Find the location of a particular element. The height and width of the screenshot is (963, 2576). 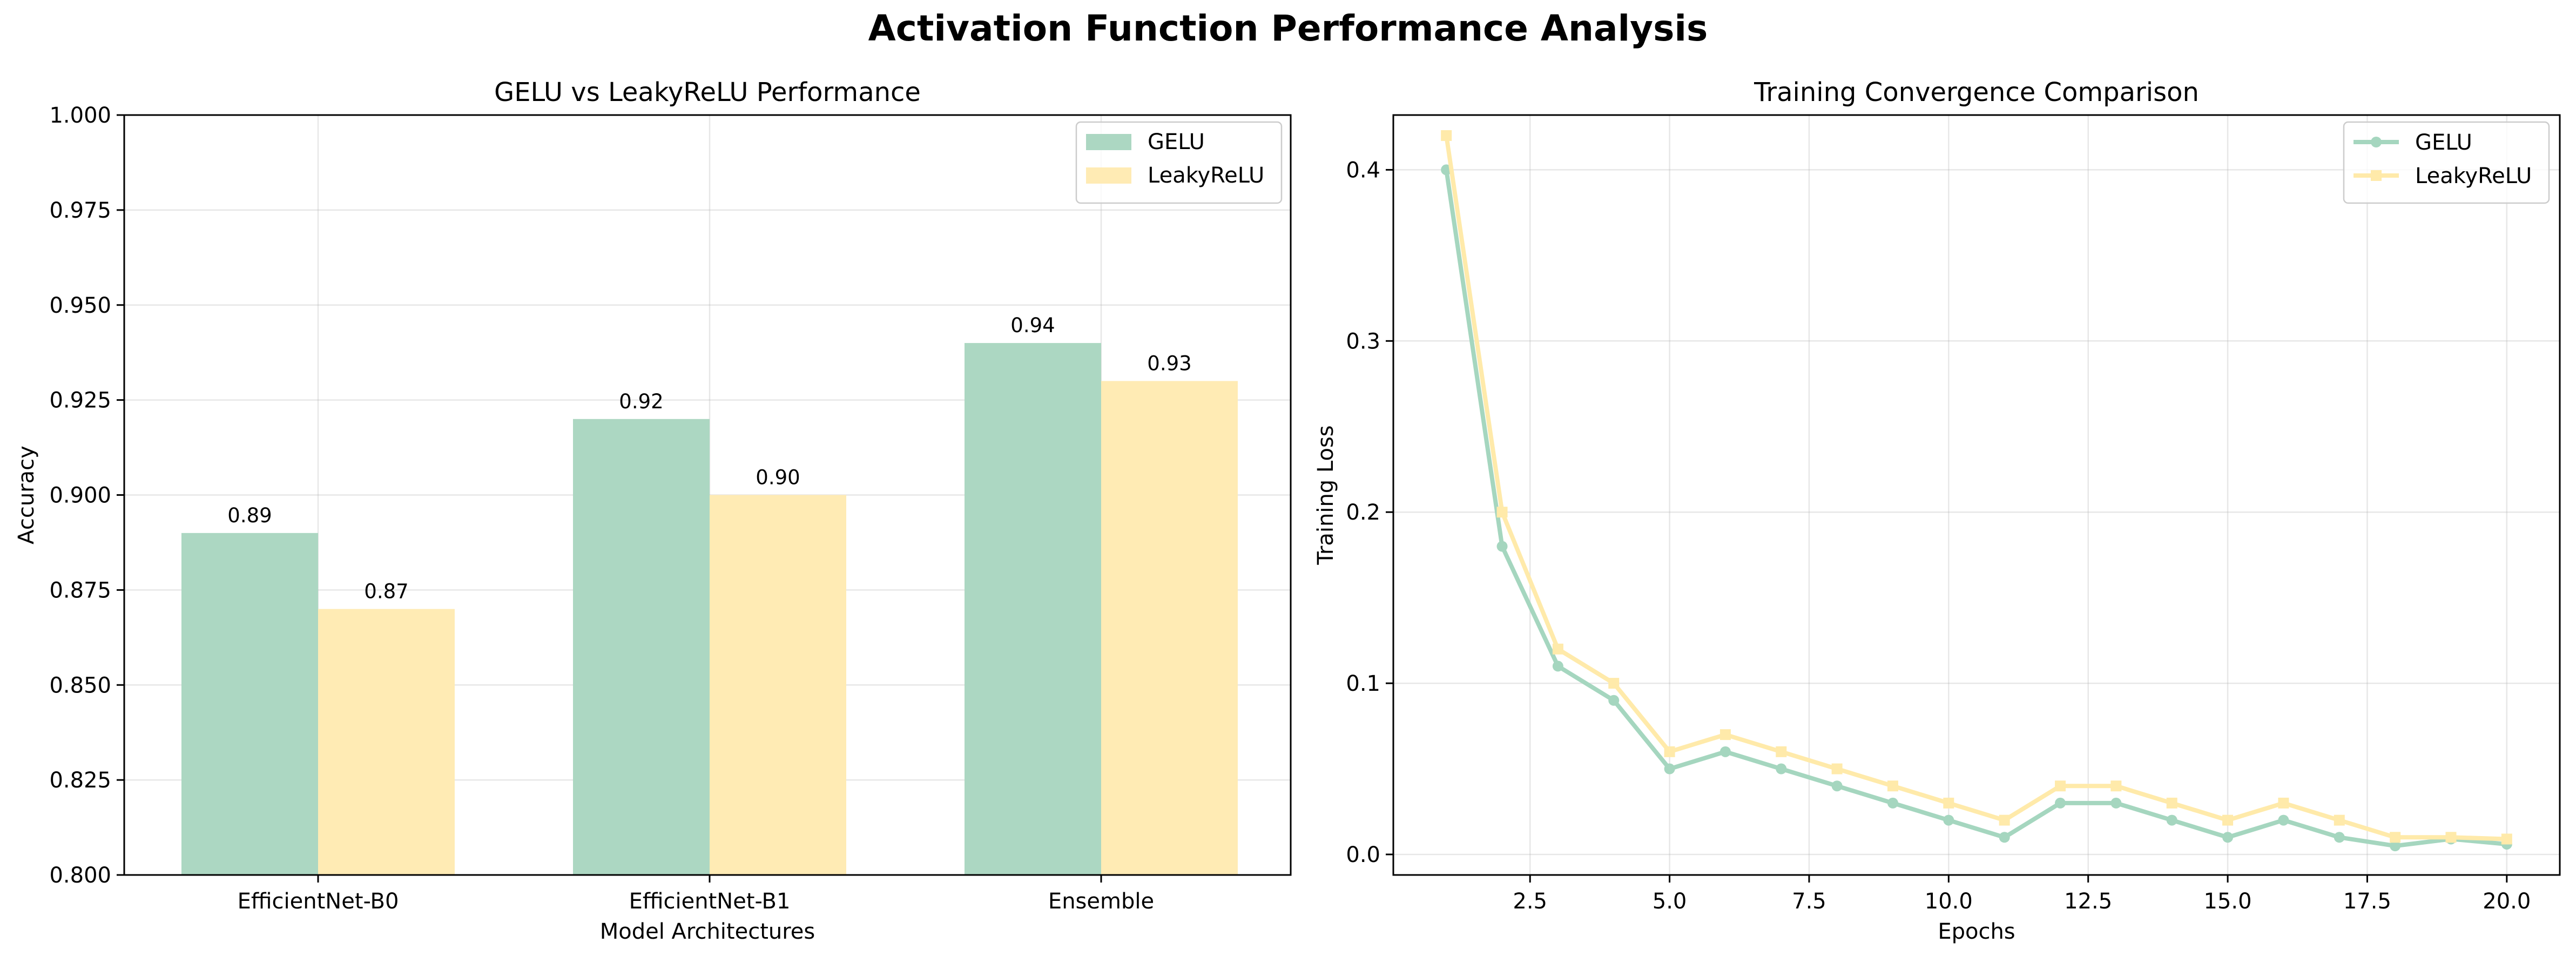

bar-ytick-label: 0.950 is located at coordinates (80, 305).